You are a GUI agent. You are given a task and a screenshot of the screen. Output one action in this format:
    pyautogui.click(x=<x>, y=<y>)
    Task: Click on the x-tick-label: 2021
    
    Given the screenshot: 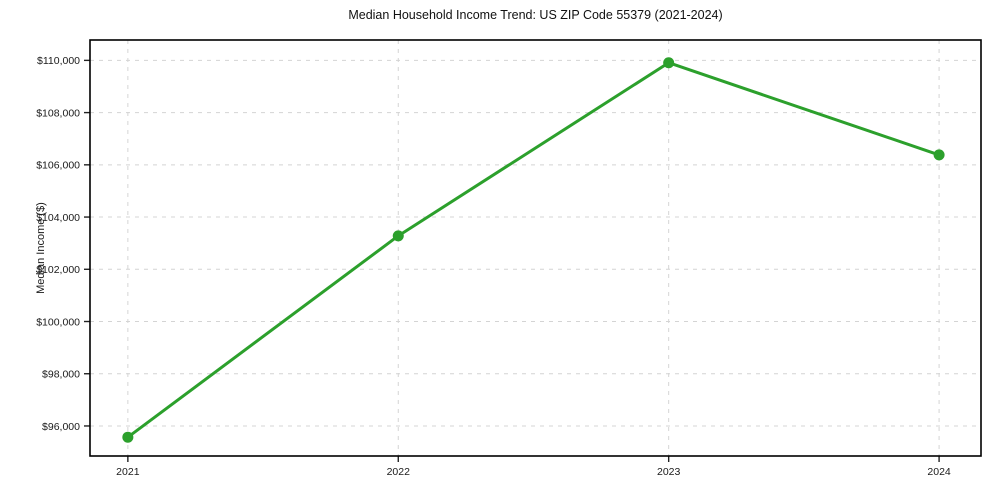 What is the action you would take?
    pyautogui.click(x=128, y=472)
    